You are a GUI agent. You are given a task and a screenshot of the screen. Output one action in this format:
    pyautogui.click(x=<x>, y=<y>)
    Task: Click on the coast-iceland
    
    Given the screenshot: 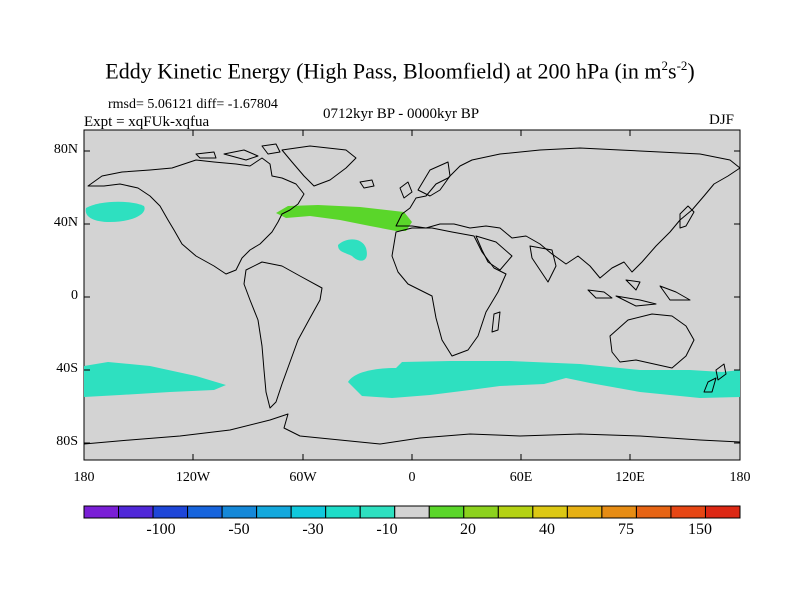 What is the action you would take?
    pyautogui.click(x=367, y=184)
    